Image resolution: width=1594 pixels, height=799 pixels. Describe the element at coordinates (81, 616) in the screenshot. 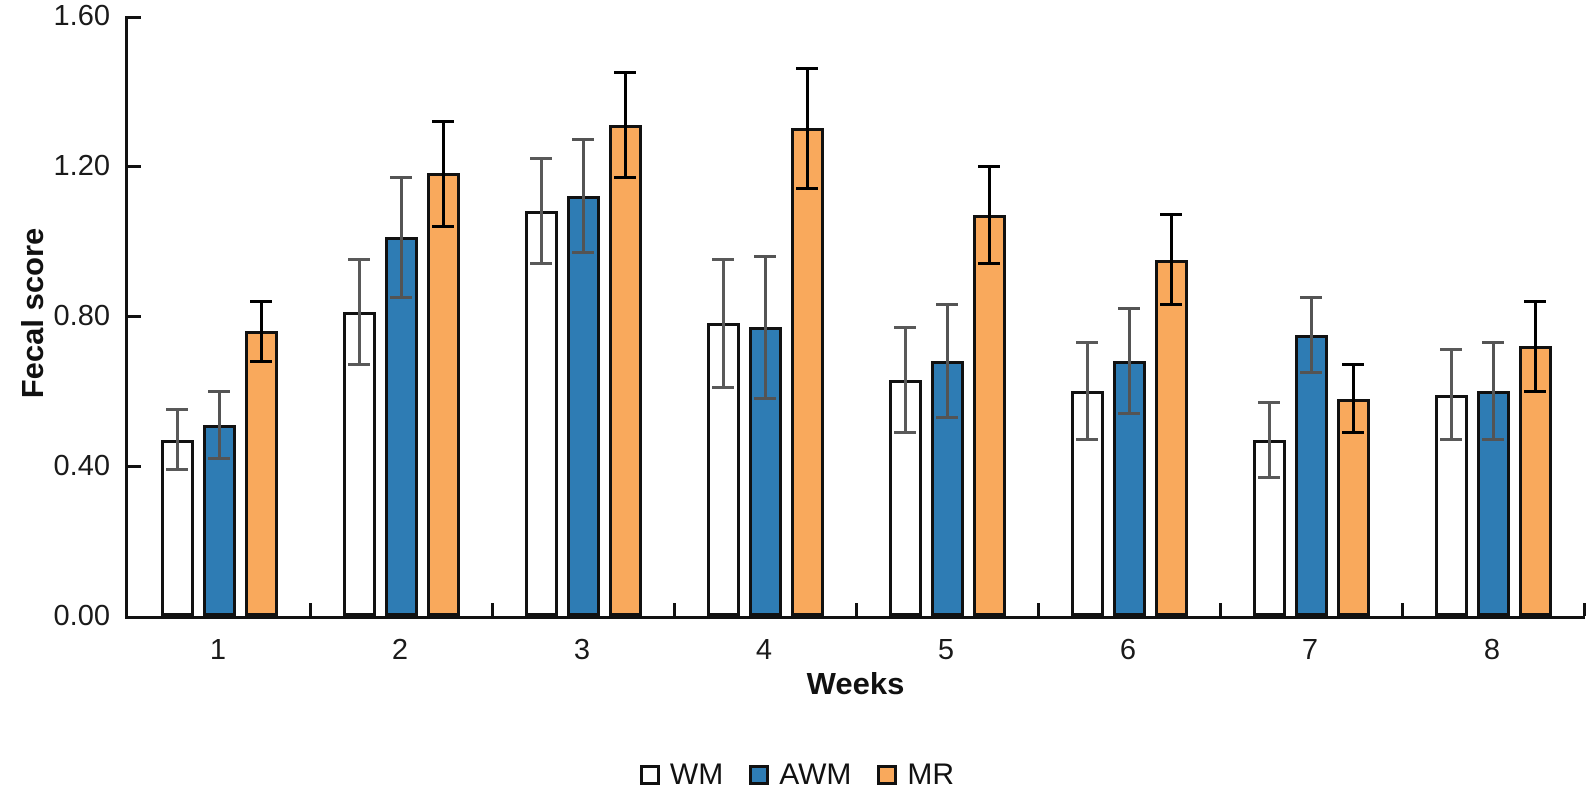

I see `y-tick-label-0.00: 0.00` at that location.